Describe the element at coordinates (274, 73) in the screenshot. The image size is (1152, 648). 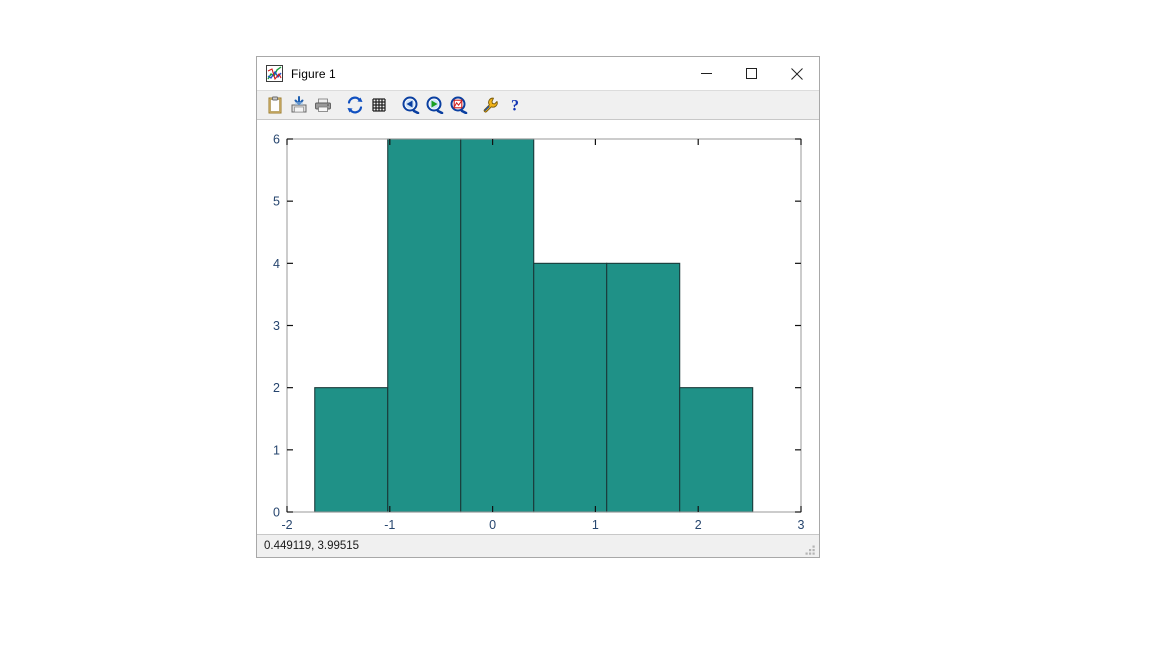
I see `figure-chart-icon` at that location.